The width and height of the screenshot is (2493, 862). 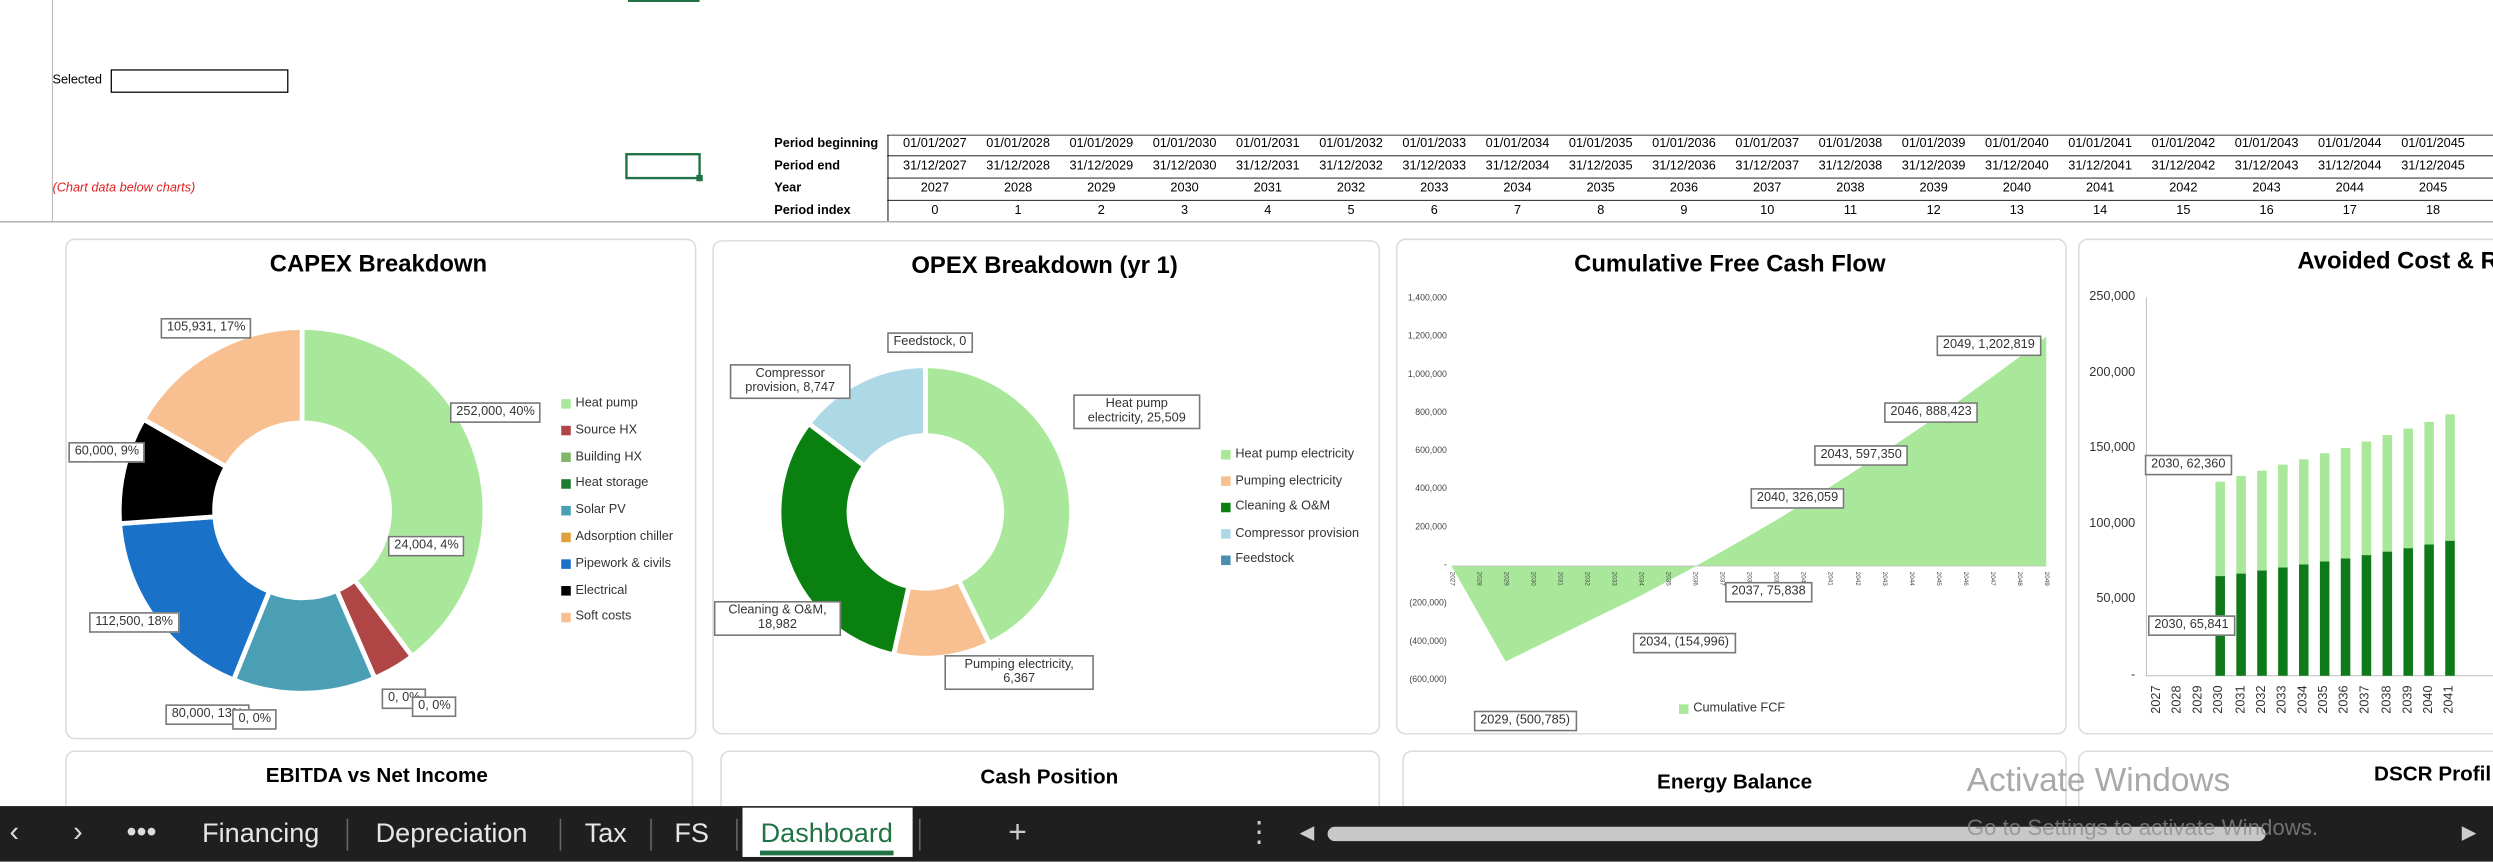 What do you see at coordinates (2198, 699) in the screenshot?
I see `x-tick-label: 2029` at bounding box center [2198, 699].